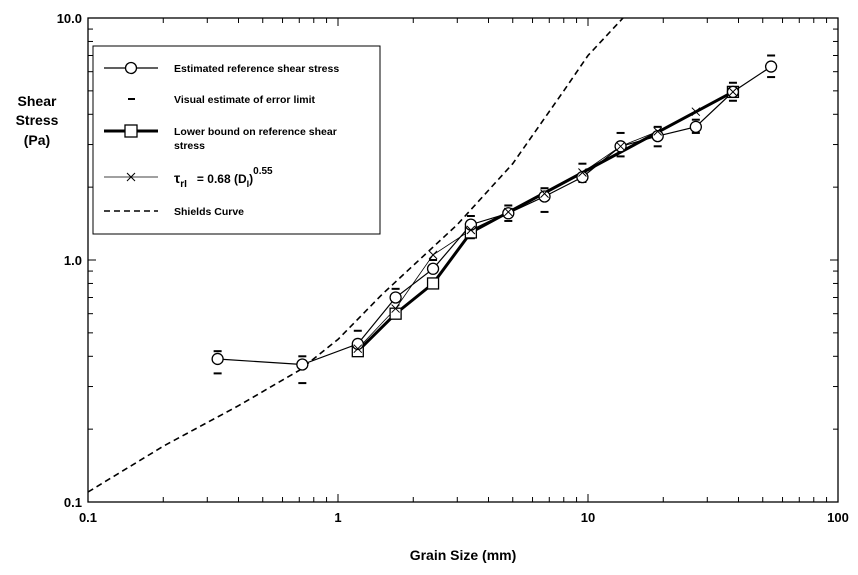  Describe the element at coordinates (88, 517) in the screenshot. I see `x-tick-label: 0.1` at that location.